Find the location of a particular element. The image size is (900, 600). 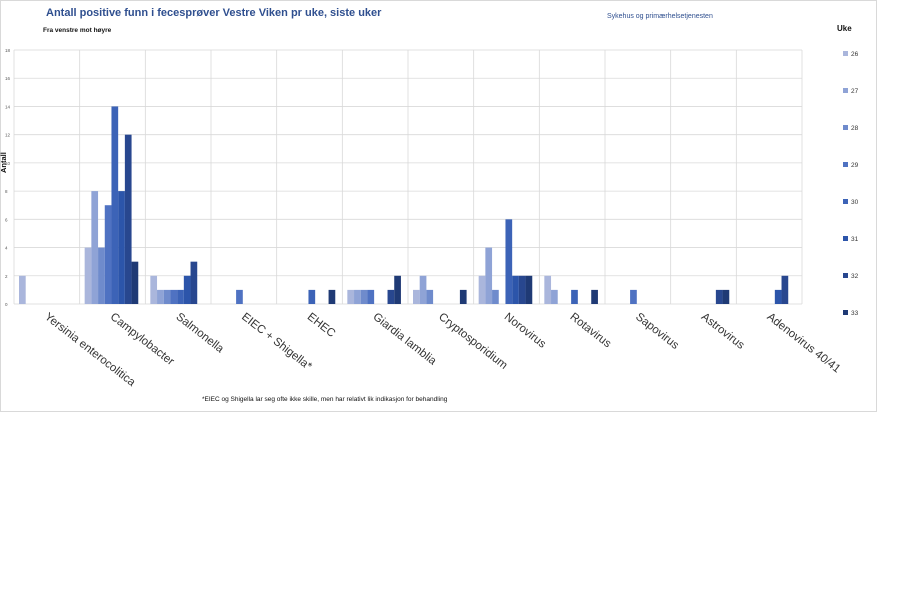

legend-title: Uke is located at coordinates (844, 28).